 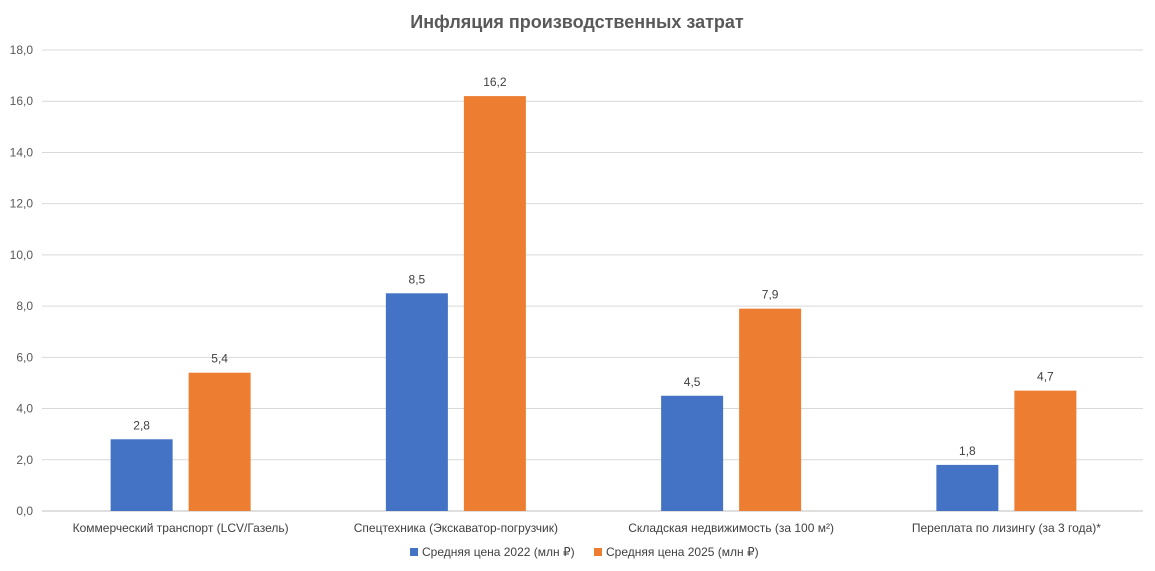 What do you see at coordinates (22, 152) in the screenshot?
I see `y-tick-label: 14,0` at bounding box center [22, 152].